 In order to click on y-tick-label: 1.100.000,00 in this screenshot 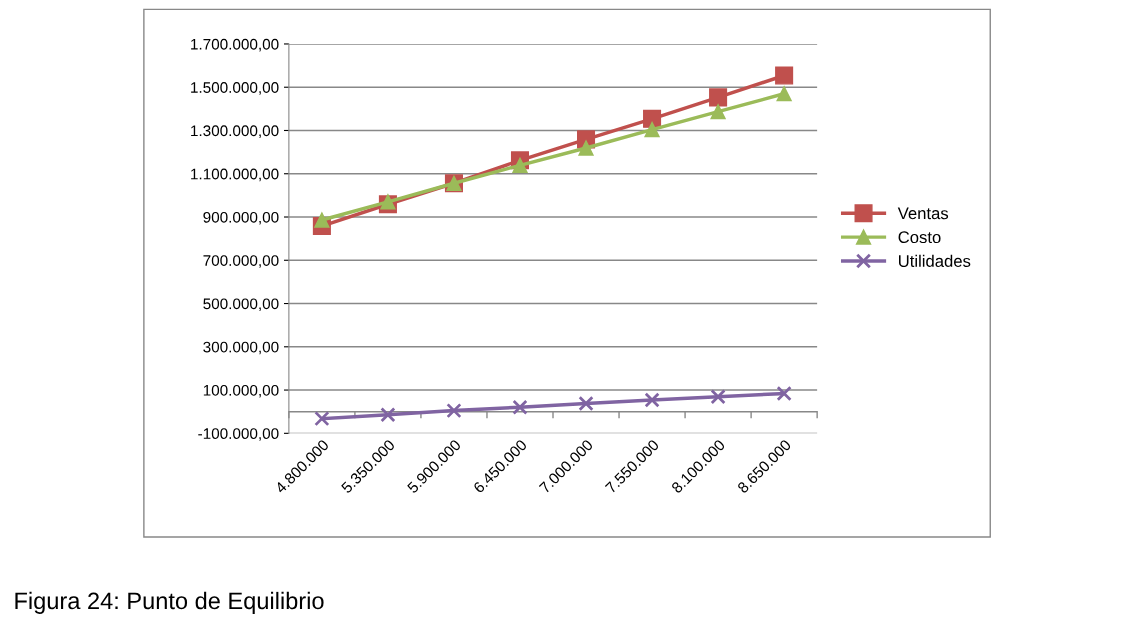, I will do `click(235, 175)`.